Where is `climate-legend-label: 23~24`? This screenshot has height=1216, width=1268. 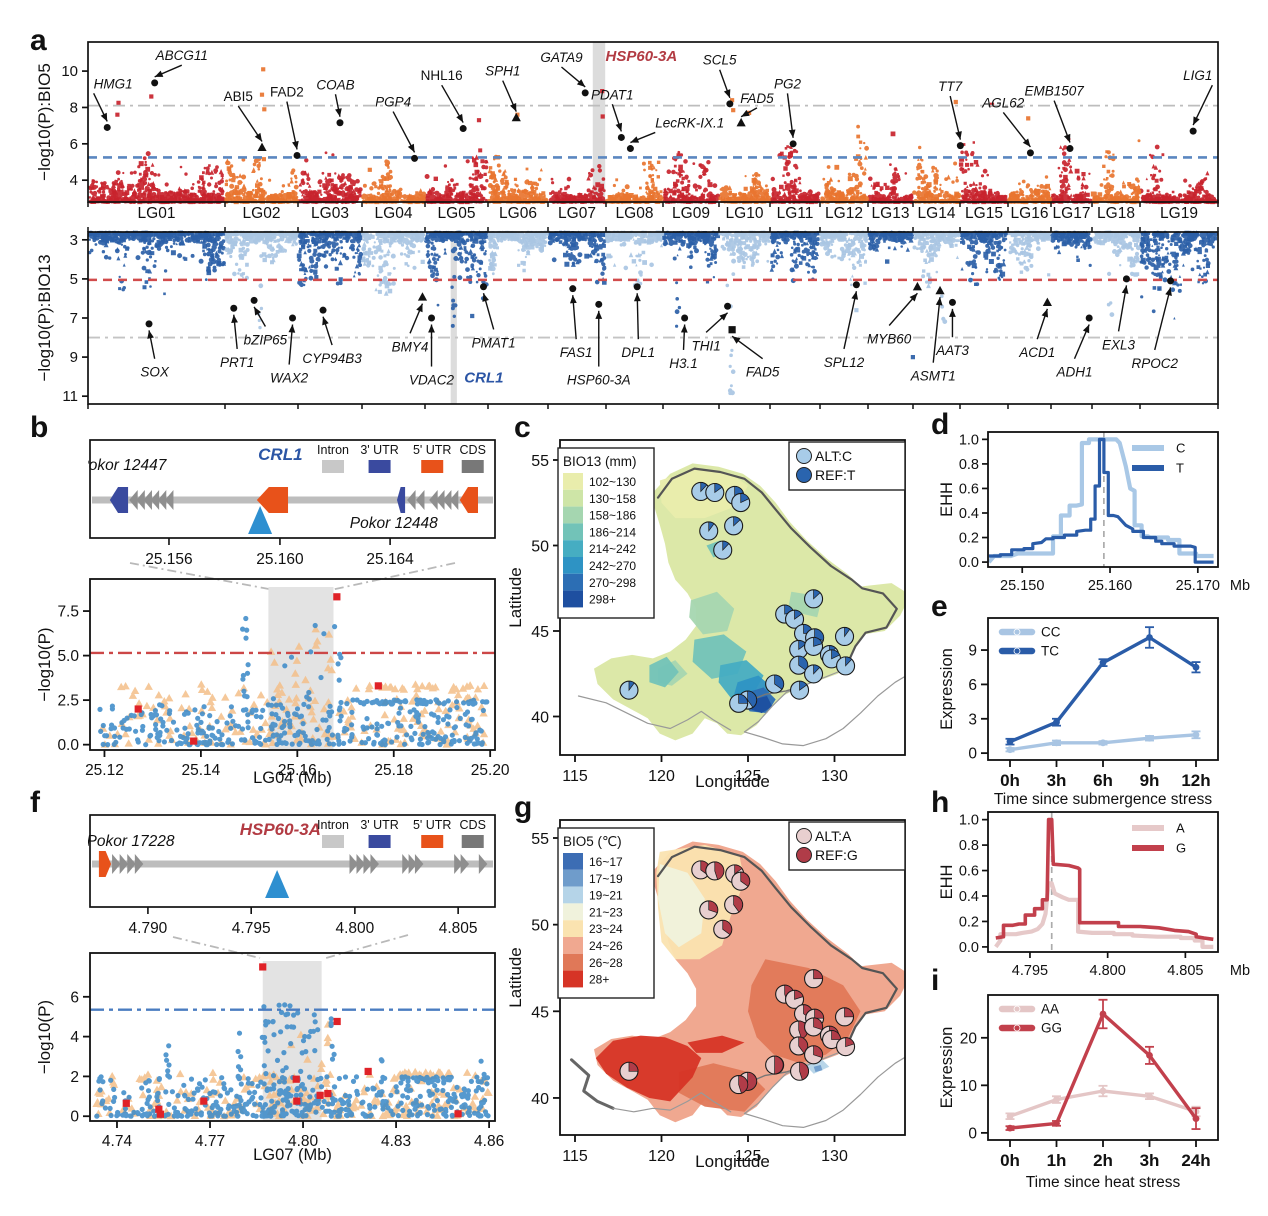
climate-legend-label: 23~24 is located at coordinates (606, 929).